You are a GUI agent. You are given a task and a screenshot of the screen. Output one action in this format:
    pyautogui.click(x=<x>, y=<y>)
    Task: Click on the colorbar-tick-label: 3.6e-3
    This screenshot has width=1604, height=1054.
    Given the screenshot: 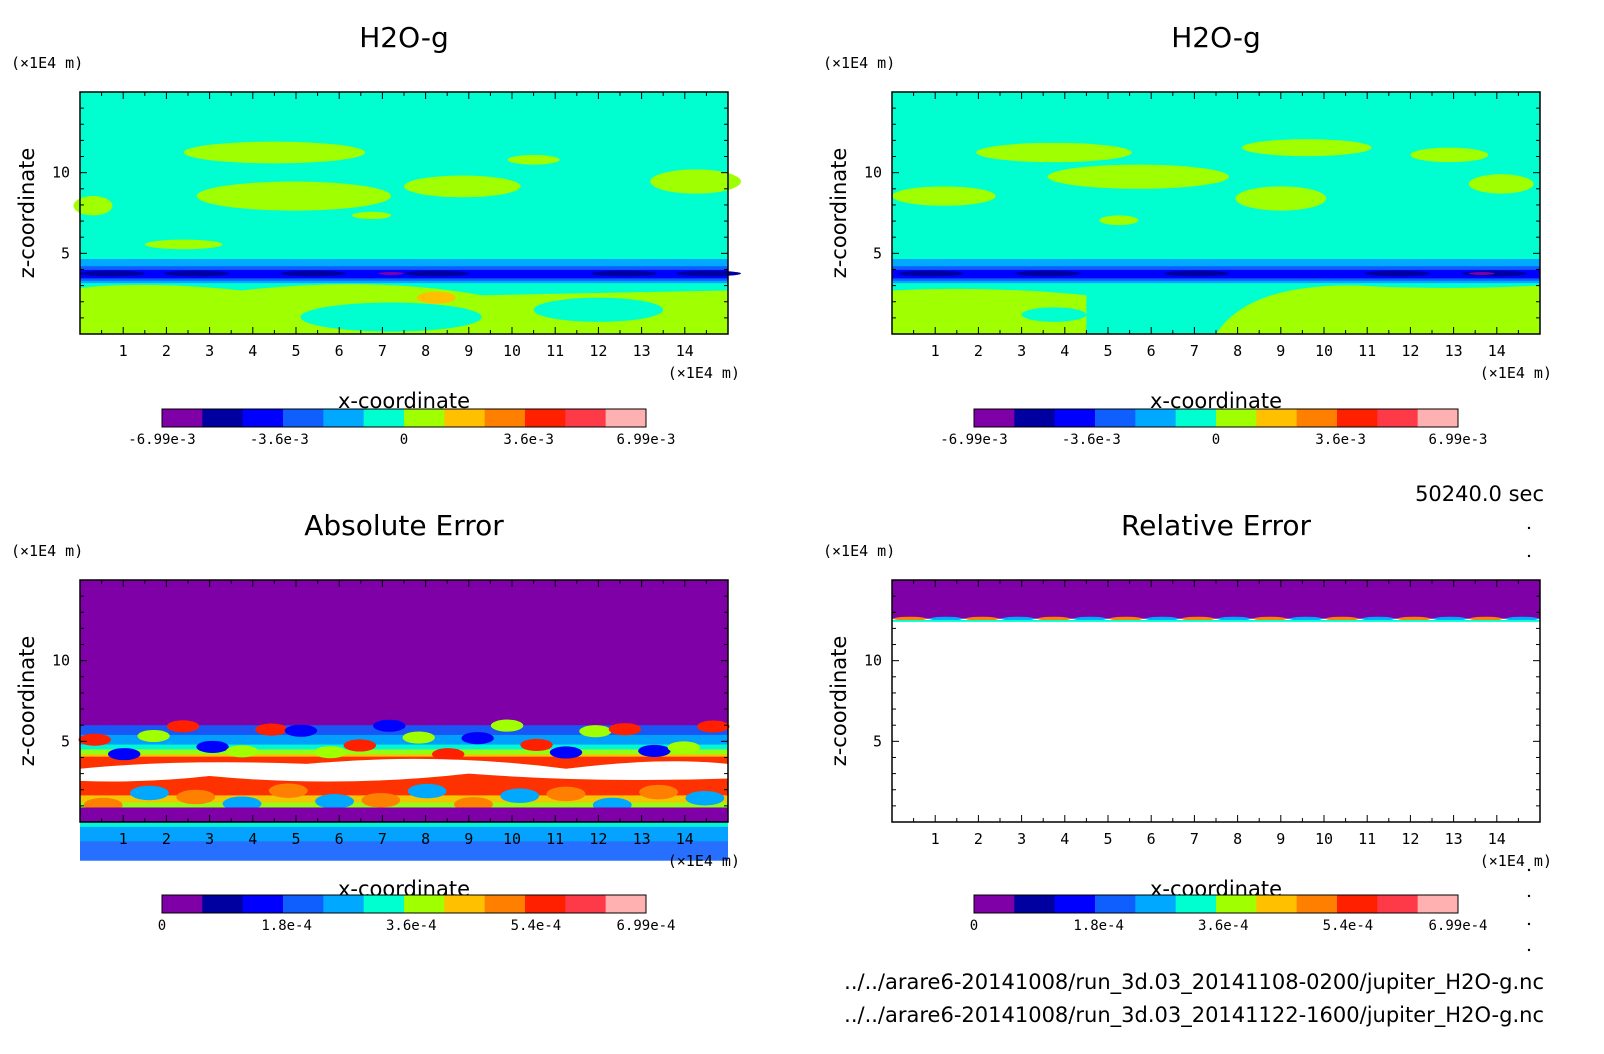 What is the action you would take?
    pyautogui.click(x=528, y=440)
    